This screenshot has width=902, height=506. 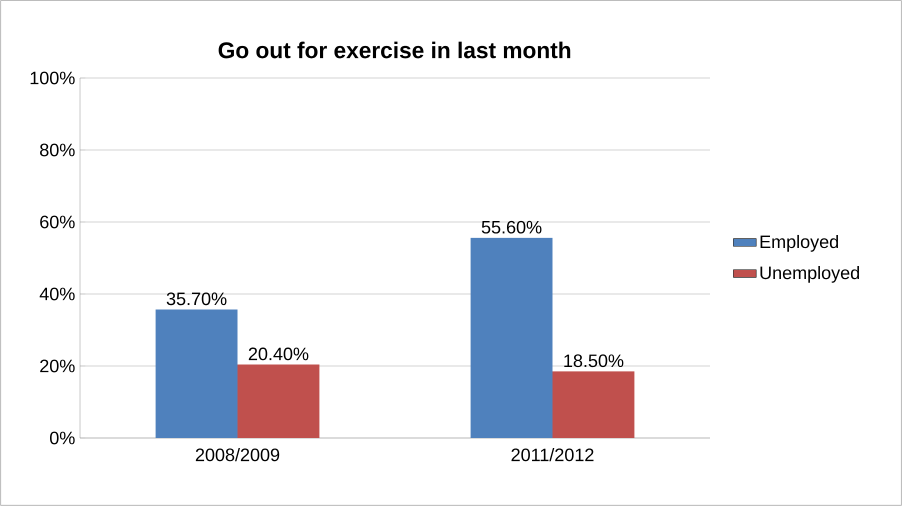 I want to click on x-tick-label: 2011/2012, so click(x=553, y=455).